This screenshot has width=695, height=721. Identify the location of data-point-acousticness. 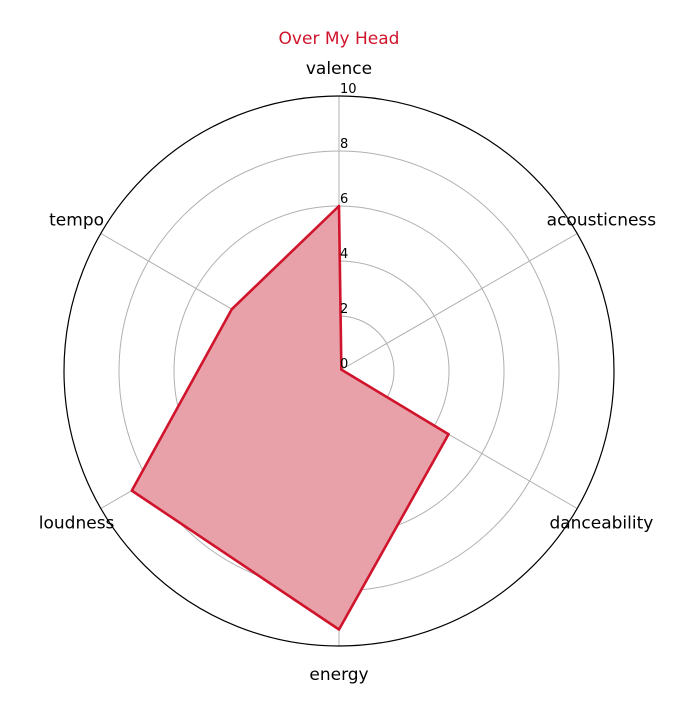
(341, 369).